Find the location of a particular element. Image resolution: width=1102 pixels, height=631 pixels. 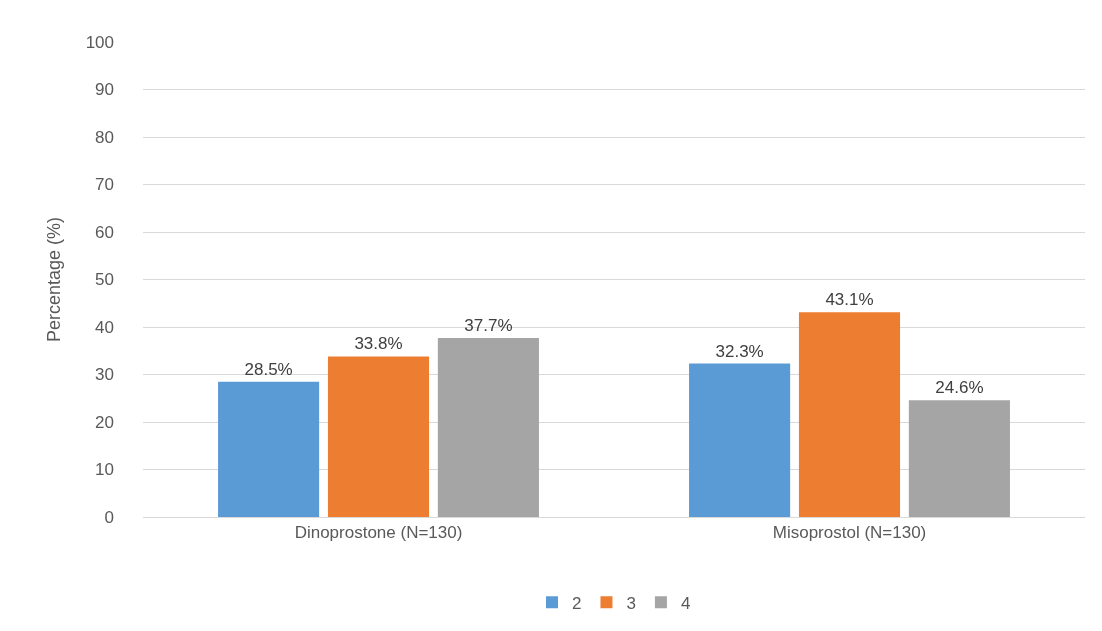

y-tick-label: 40 is located at coordinates (104, 327).